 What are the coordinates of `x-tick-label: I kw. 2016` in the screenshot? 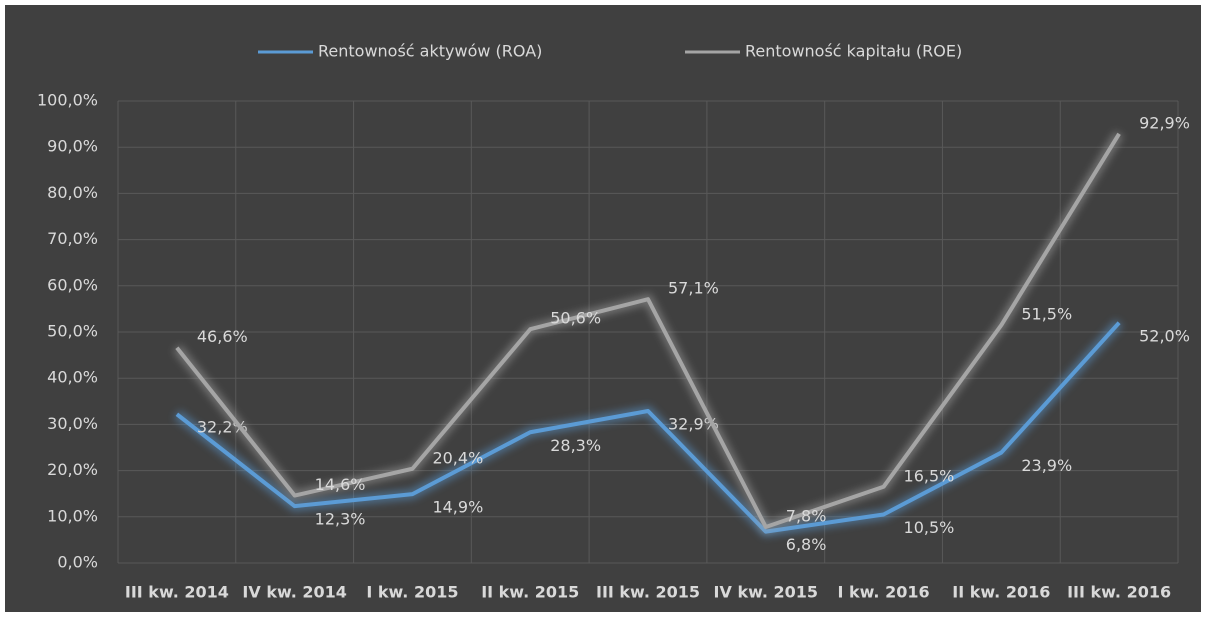 It's located at (884, 592).